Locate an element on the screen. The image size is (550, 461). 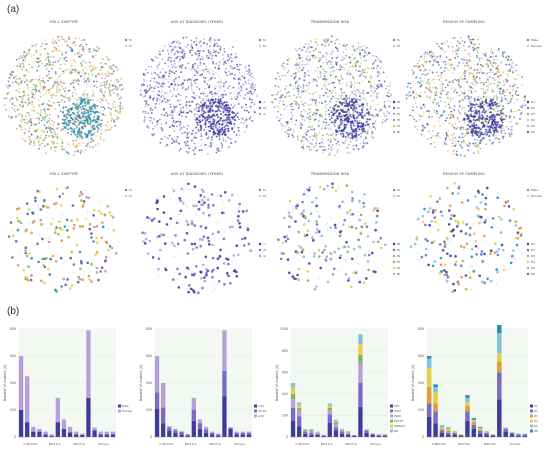
network-title-risk-top: TRANSMISSION RISK is located at coordinates (330, 22).